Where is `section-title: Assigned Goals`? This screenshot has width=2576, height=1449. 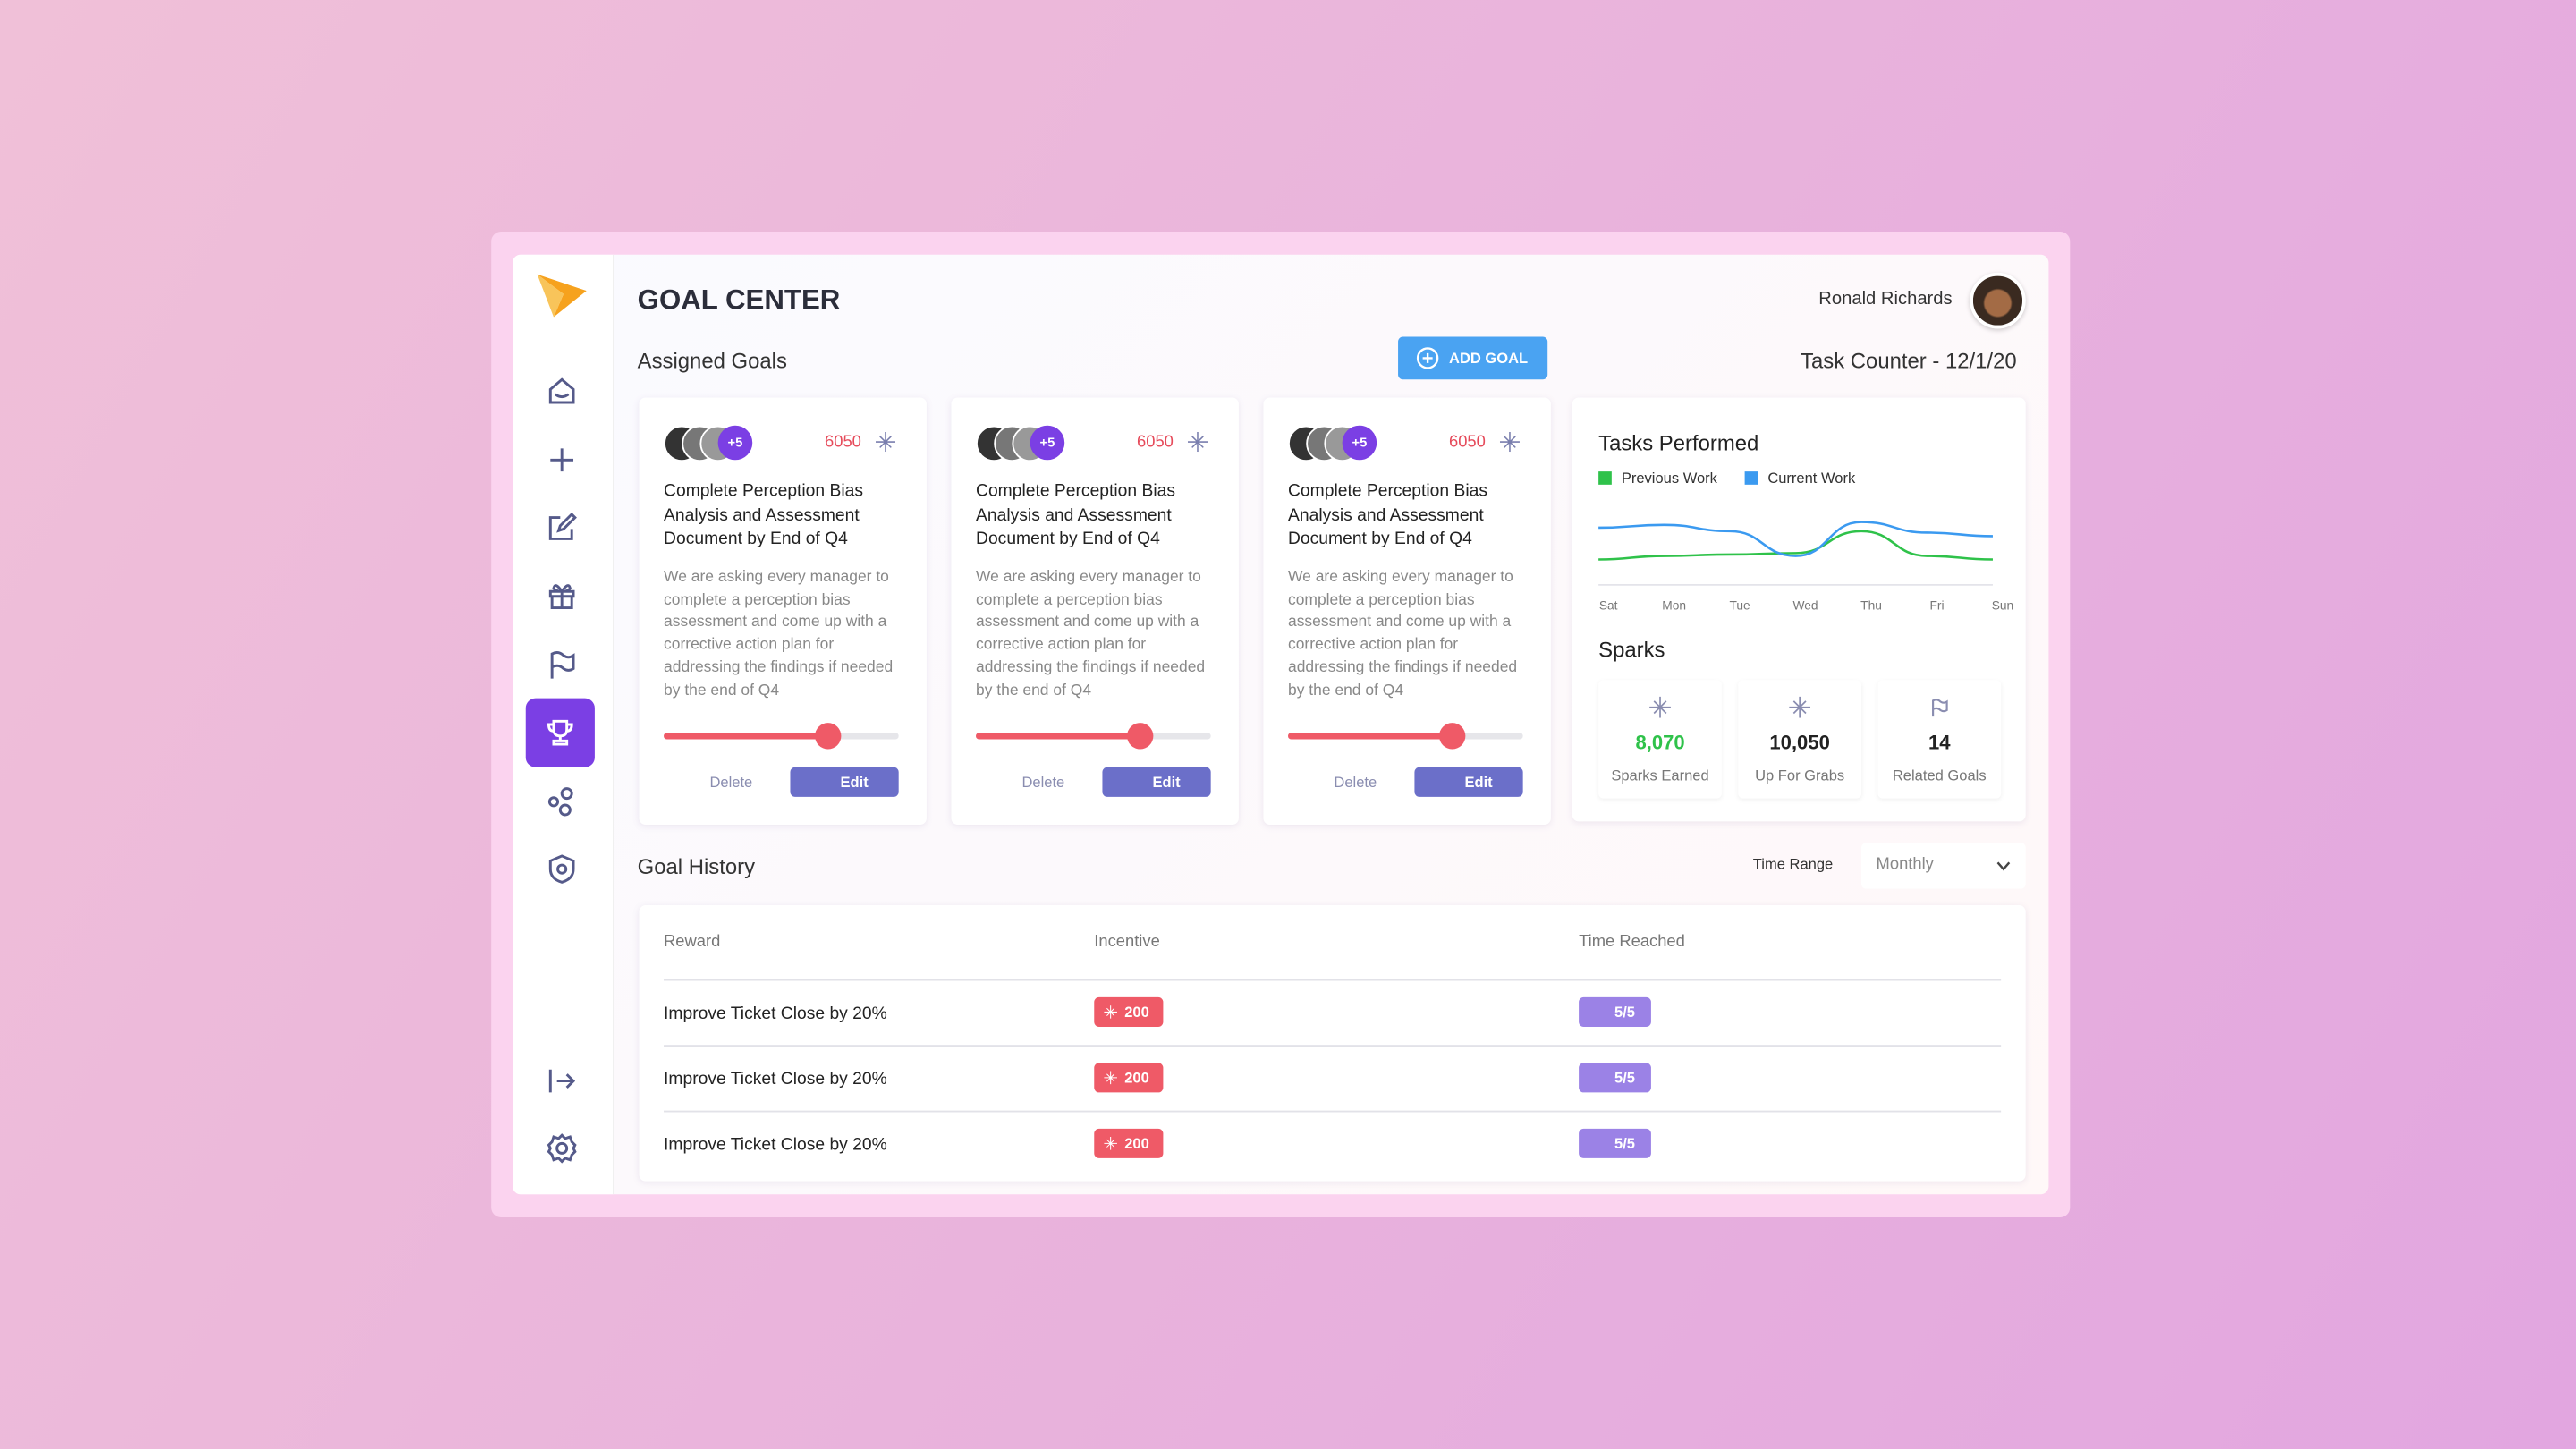
section-title: Assigned Goals is located at coordinates (712, 360).